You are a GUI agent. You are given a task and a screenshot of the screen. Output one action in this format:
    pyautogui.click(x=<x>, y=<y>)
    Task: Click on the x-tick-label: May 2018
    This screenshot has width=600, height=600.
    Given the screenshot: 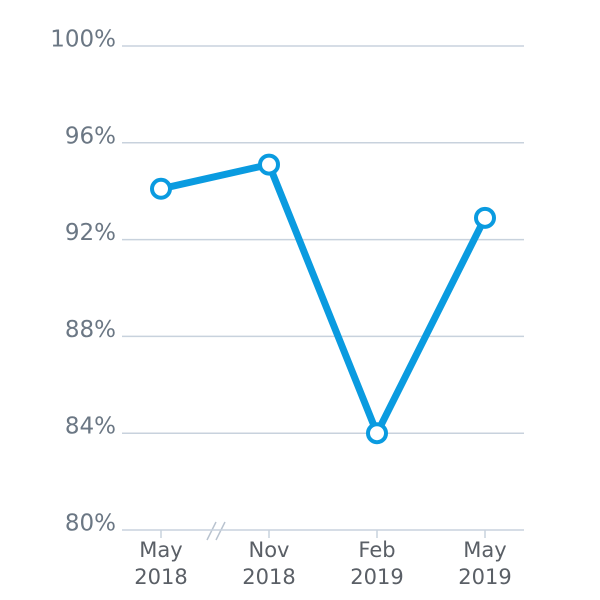 What is the action you would take?
    pyautogui.click(x=161, y=563)
    